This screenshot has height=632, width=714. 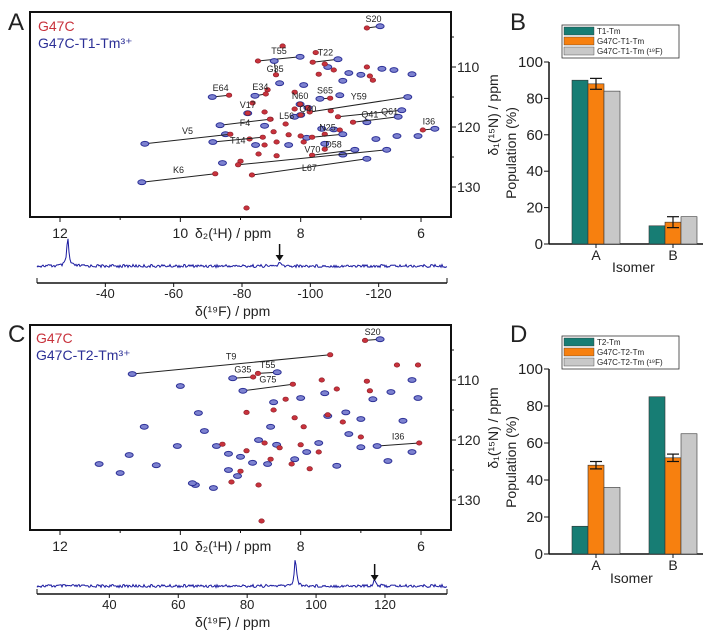 What do you see at coordinates (85, 43) in the screenshot?
I see `legend-a-blue: G47C-T1-Tm³⁺` at bounding box center [85, 43].